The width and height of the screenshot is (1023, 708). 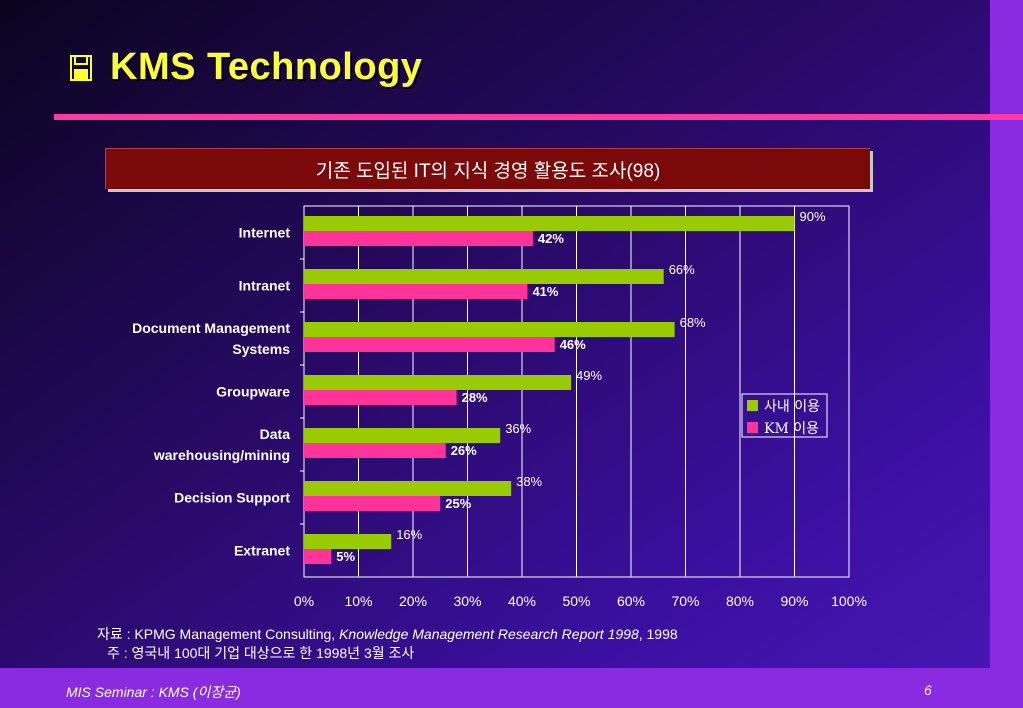 What do you see at coordinates (792, 407) in the screenshot?
I see `legend-label: 사내 이용` at bounding box center [792, 407].